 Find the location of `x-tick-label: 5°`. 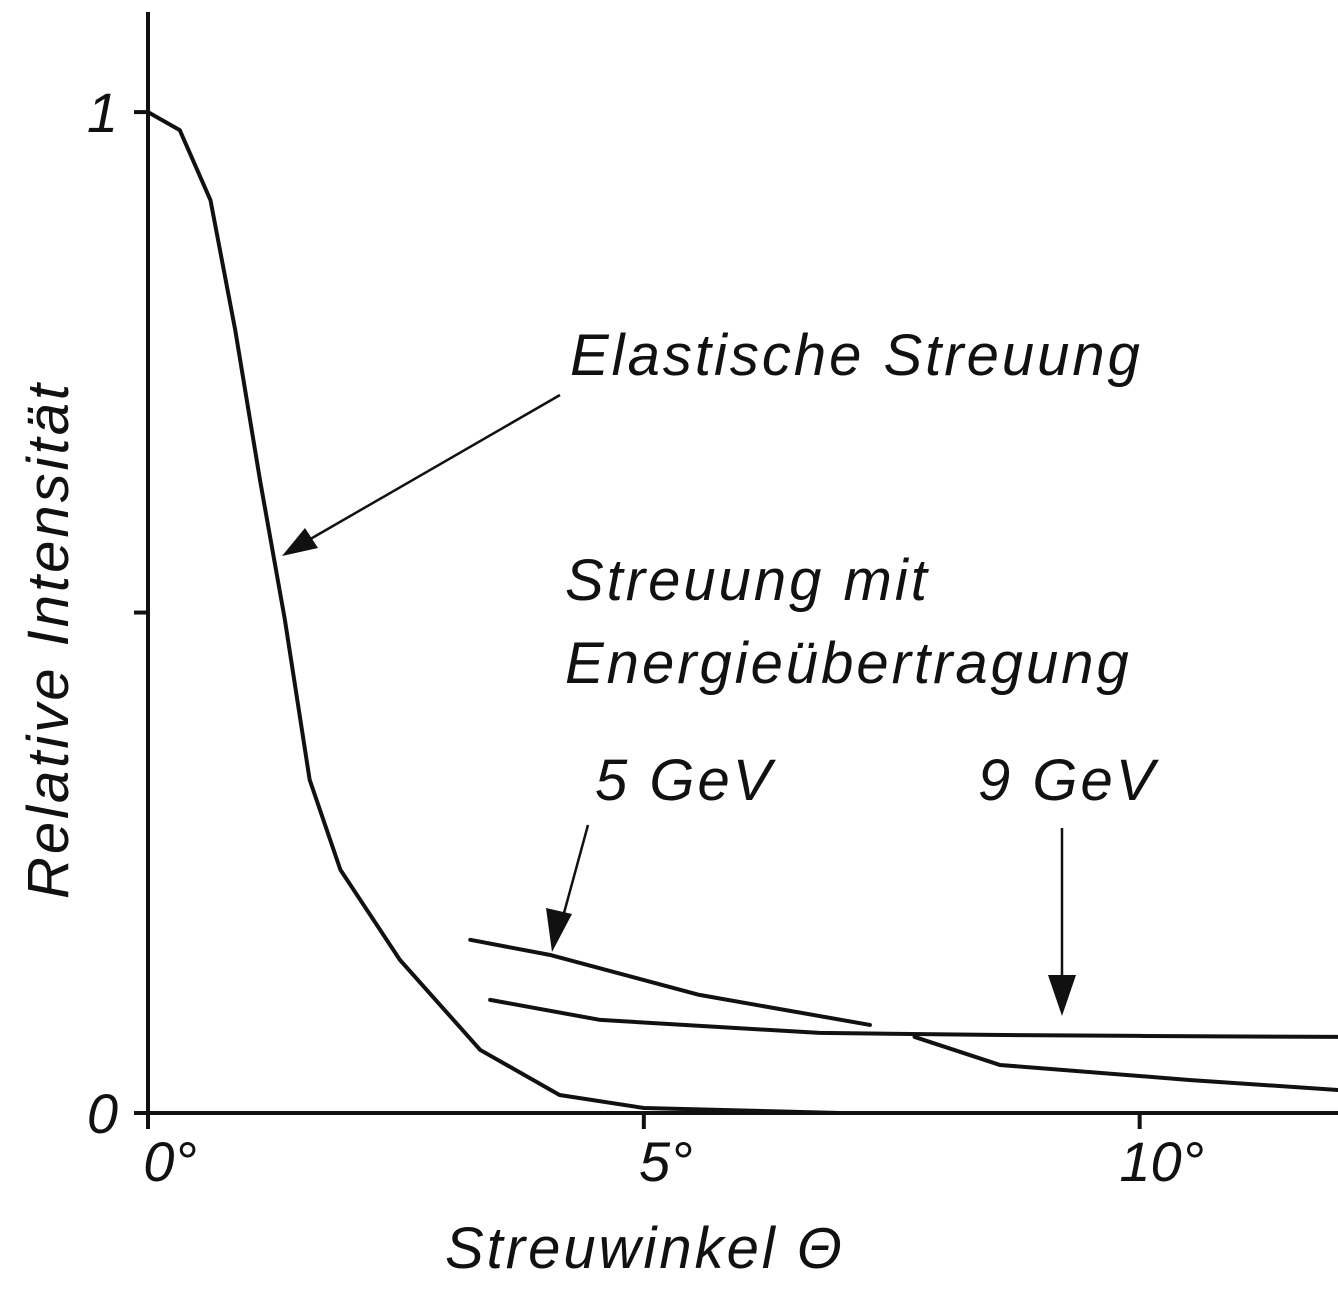

x-tick-label: 5° is located at coordinates (666, 1161).